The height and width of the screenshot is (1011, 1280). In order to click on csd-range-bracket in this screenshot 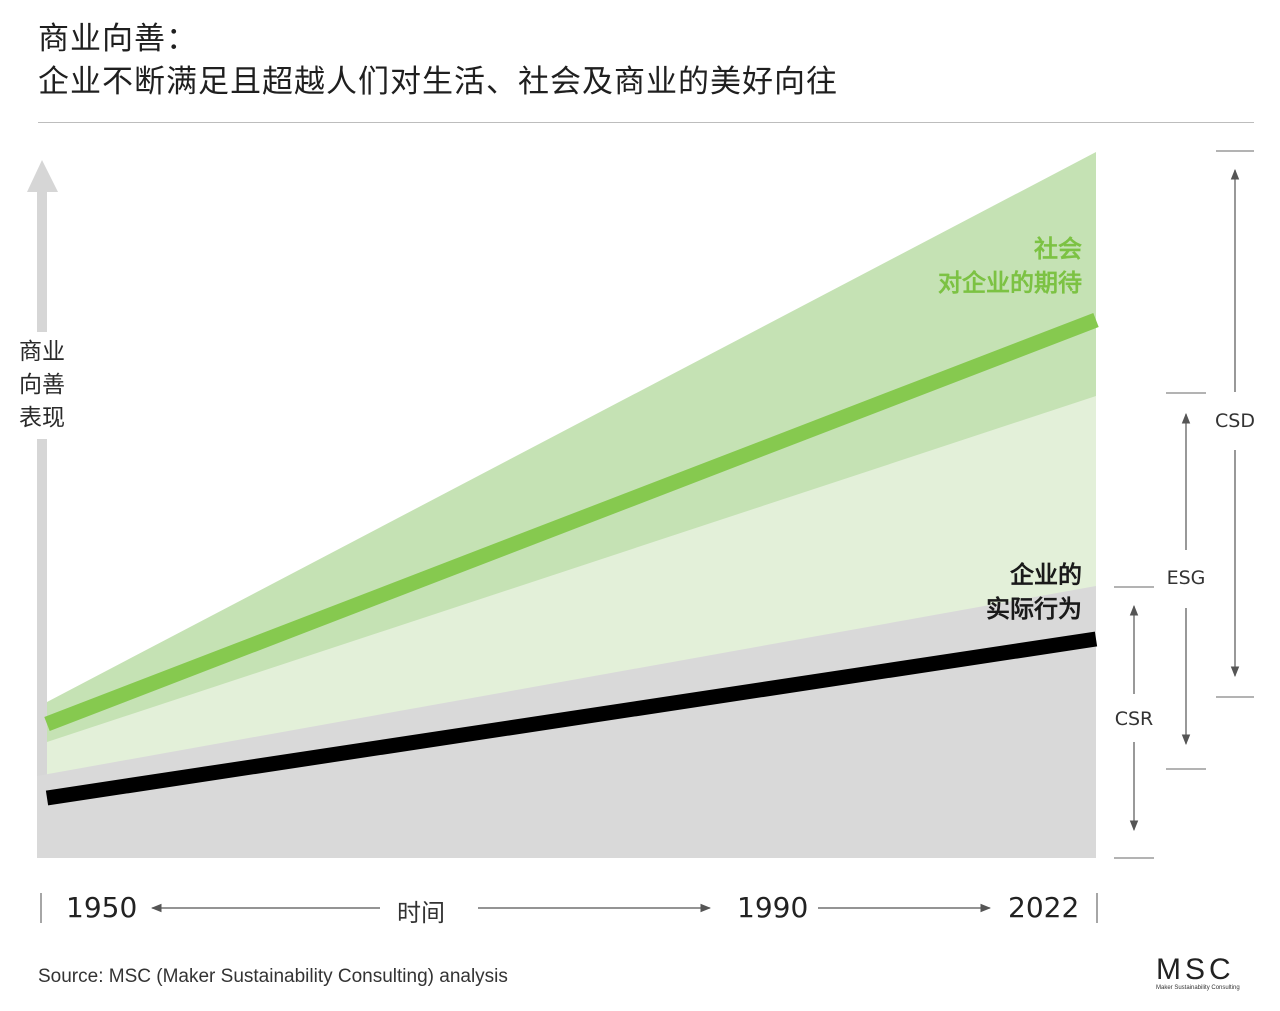, I will do `click(1235, 424)`.